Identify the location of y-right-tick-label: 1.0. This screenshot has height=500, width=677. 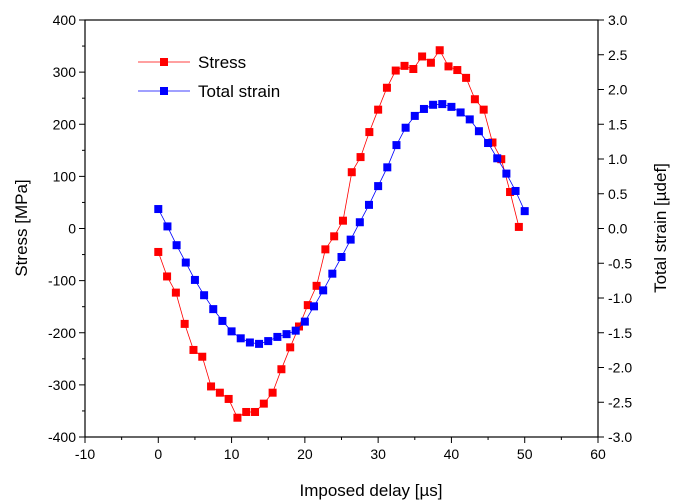
(618, 159).